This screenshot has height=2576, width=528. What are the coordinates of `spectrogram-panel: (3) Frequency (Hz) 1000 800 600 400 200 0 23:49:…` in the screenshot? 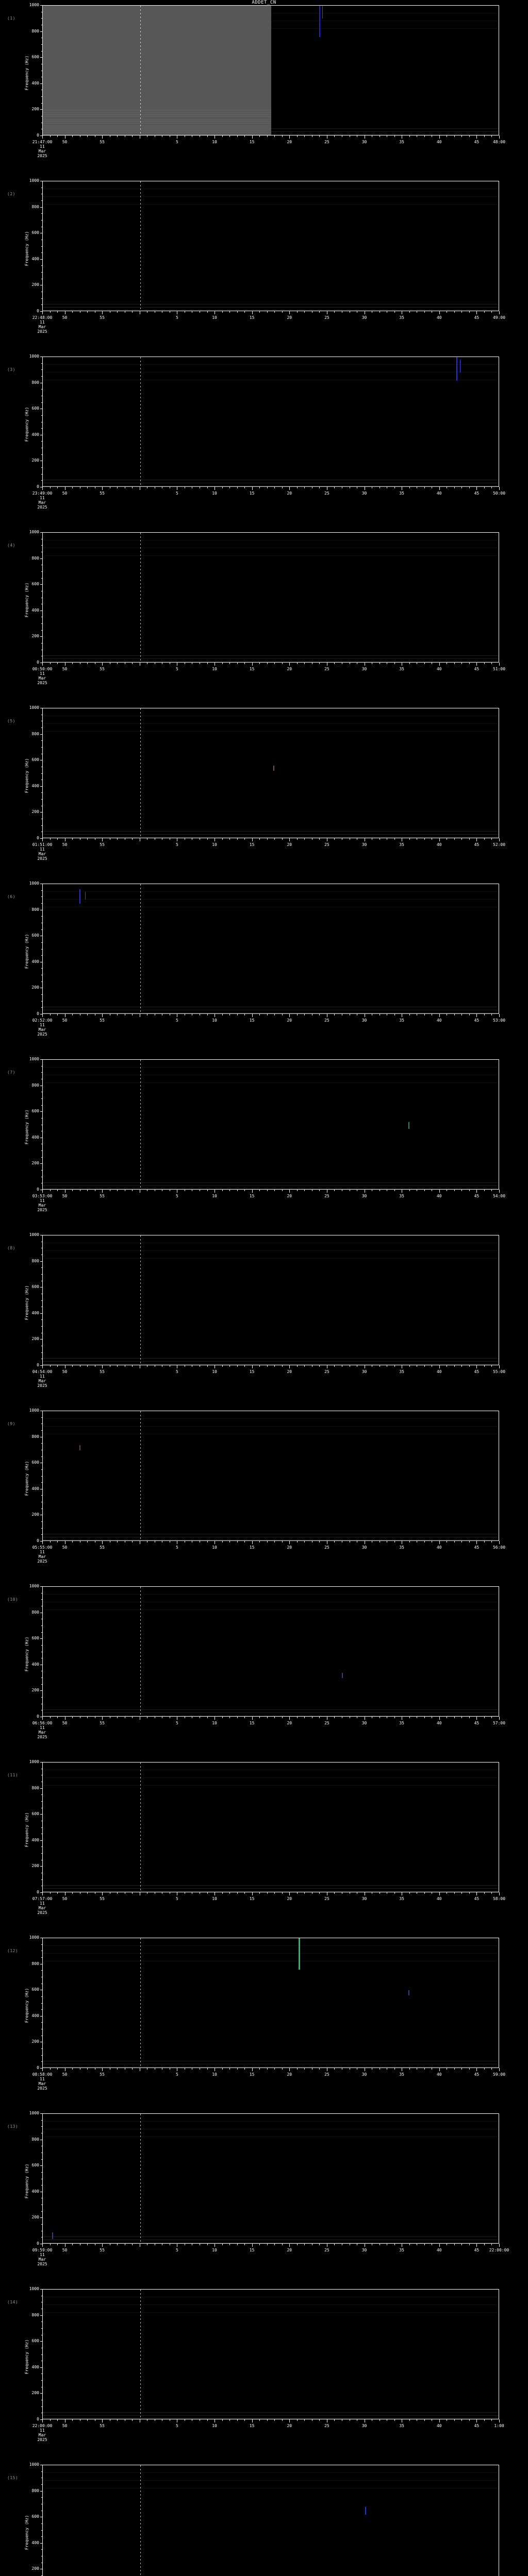 It's located at (264, 442).